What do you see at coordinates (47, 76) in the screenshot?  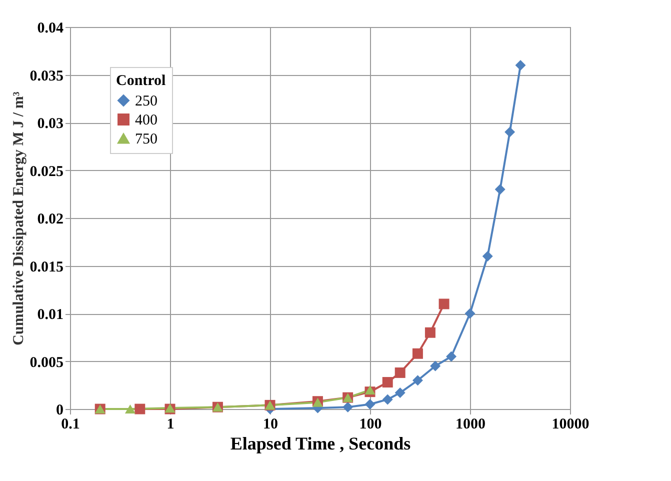 I see `y-tick-label: 0.035` at bounding box center [47, 76].